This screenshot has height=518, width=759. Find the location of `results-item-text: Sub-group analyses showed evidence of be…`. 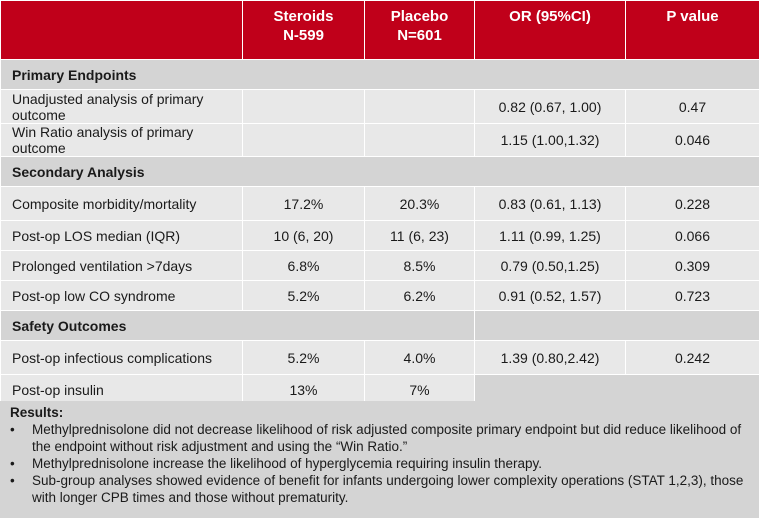

results-item-text: Sub-group analyses showed evidence of be… is located at coordinates (388, 489).